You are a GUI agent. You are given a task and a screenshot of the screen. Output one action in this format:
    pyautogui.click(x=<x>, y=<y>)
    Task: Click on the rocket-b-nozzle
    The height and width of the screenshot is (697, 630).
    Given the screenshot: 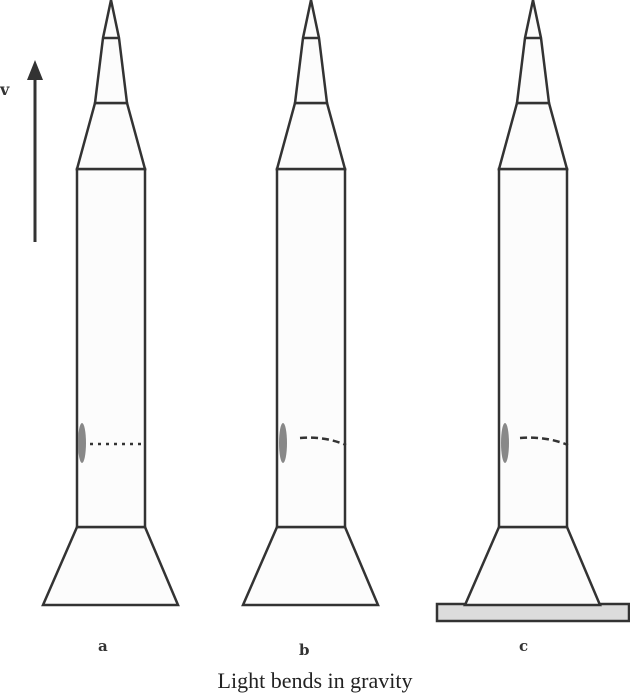 What is the action you would take?
    pyautogui.click(x=310, y=566)
    